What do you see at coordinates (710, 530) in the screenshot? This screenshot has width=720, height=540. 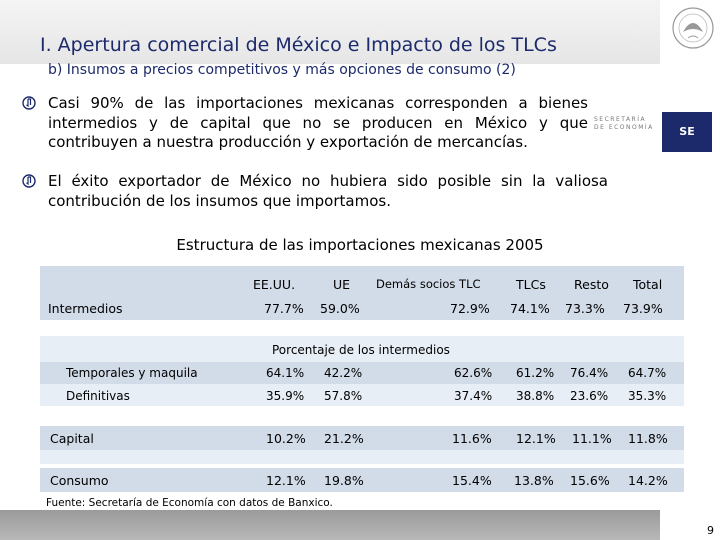 I see `page-number: 9` at bounding box center [710, 530].